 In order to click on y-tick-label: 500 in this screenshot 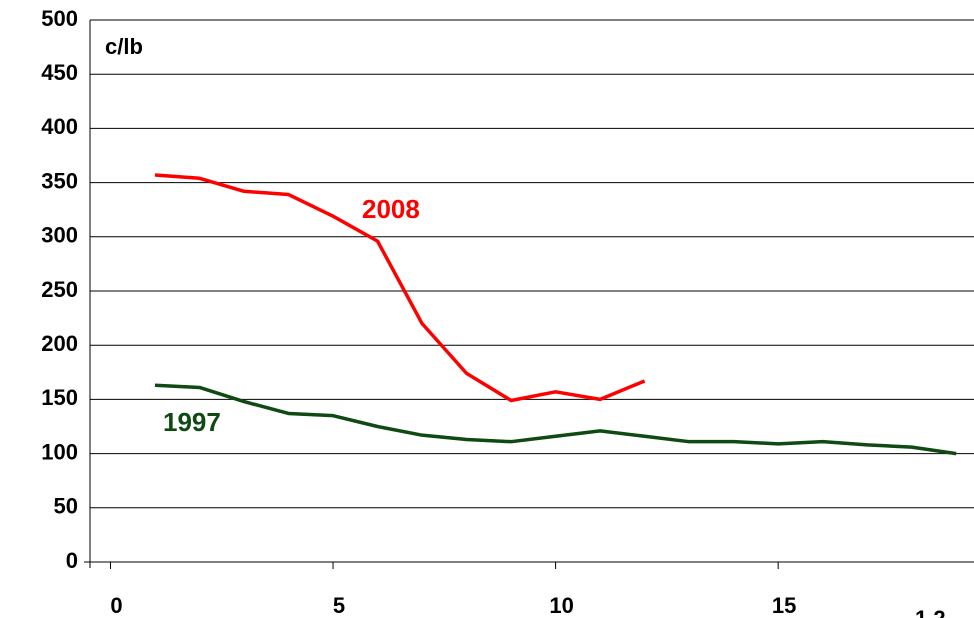, I will do `click(59, 18)`.